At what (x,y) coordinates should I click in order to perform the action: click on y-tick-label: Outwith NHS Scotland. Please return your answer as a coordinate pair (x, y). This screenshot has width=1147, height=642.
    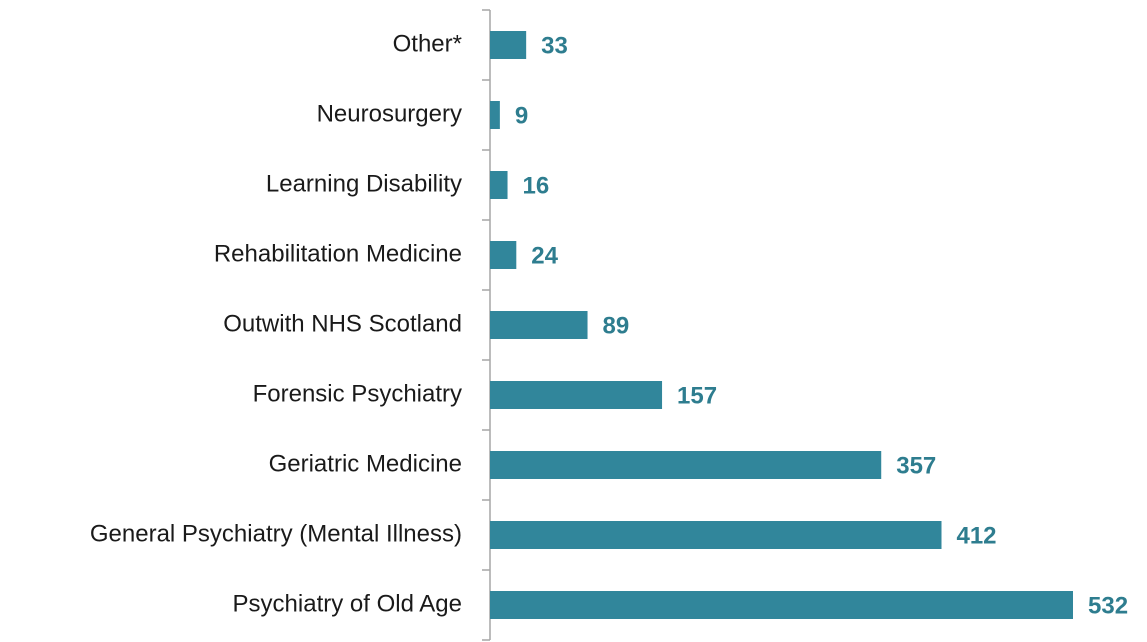
    Looking at the image, I should click on (342, 323).